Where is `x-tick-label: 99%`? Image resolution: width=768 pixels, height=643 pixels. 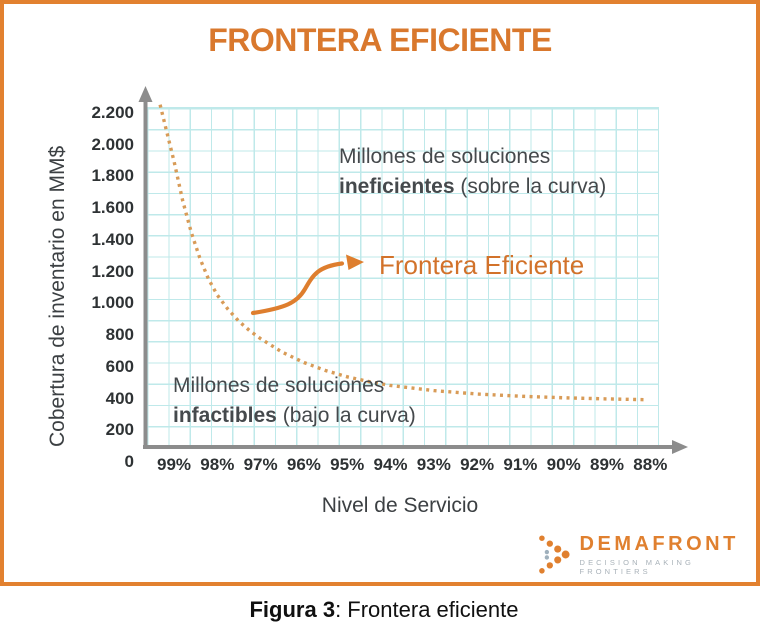 x-tick-label: 99% is located at coordinates (174, 464).